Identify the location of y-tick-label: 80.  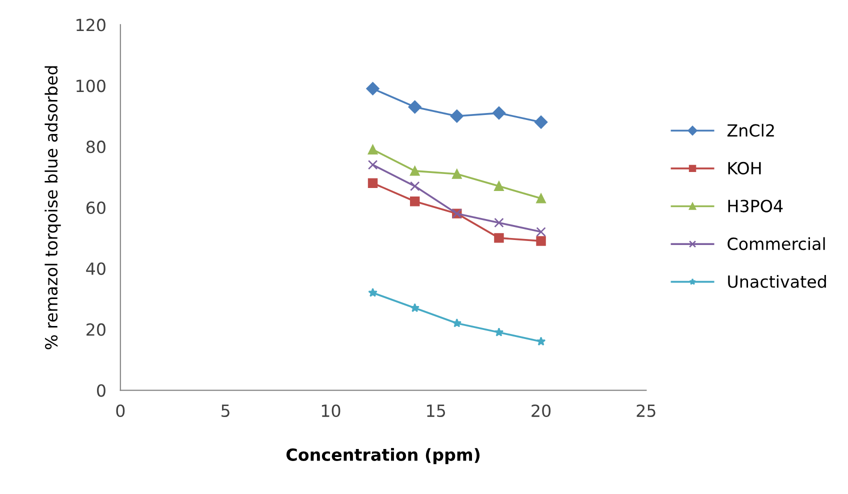
(96, 147).